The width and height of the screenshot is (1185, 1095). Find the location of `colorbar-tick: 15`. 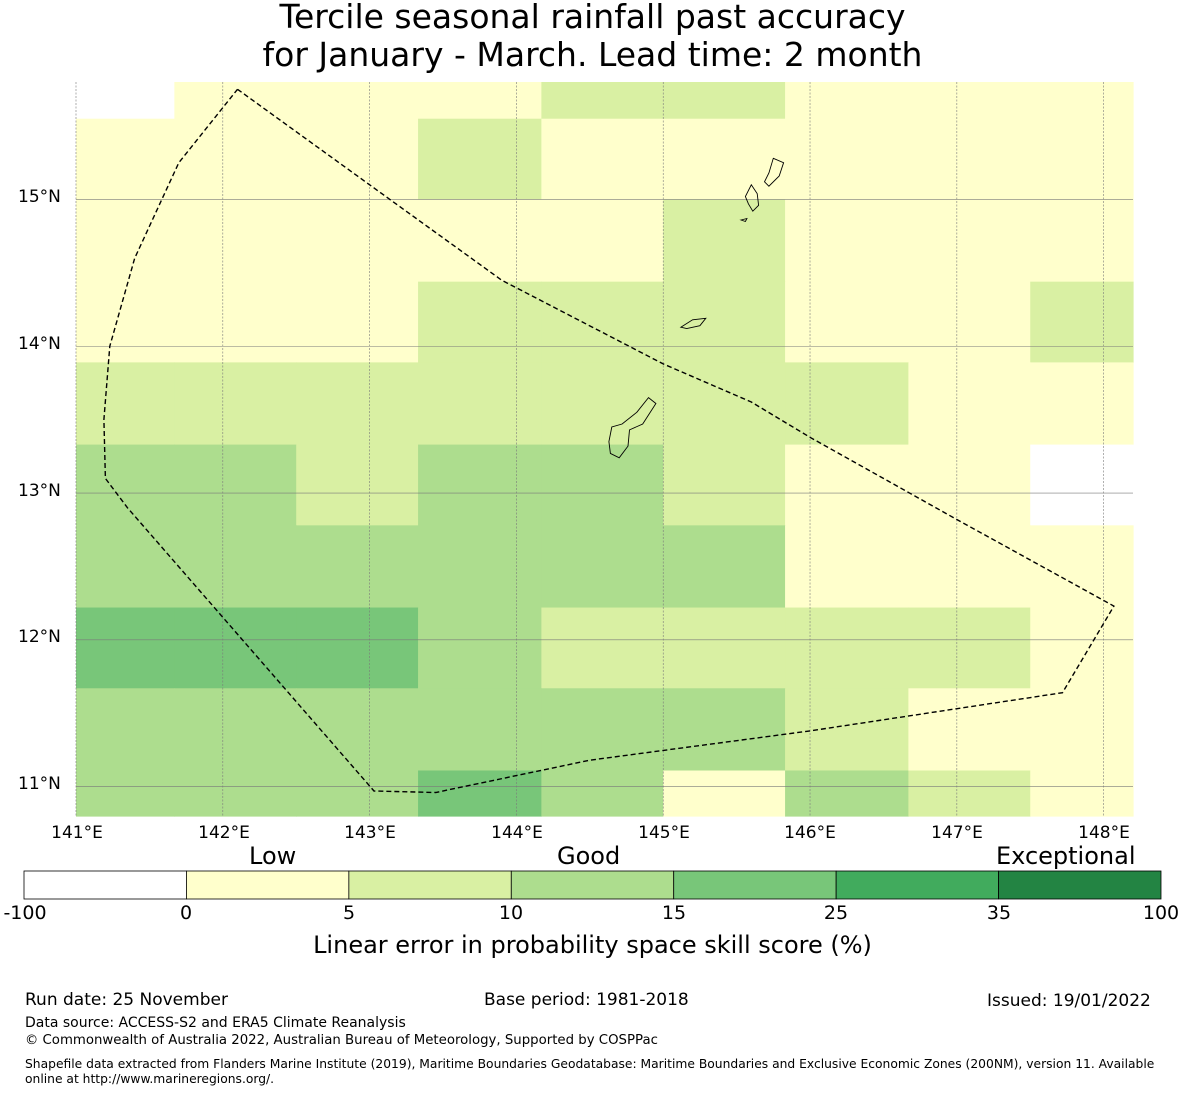

colorbar-tick: 15 is located at coordinates (674, 913).